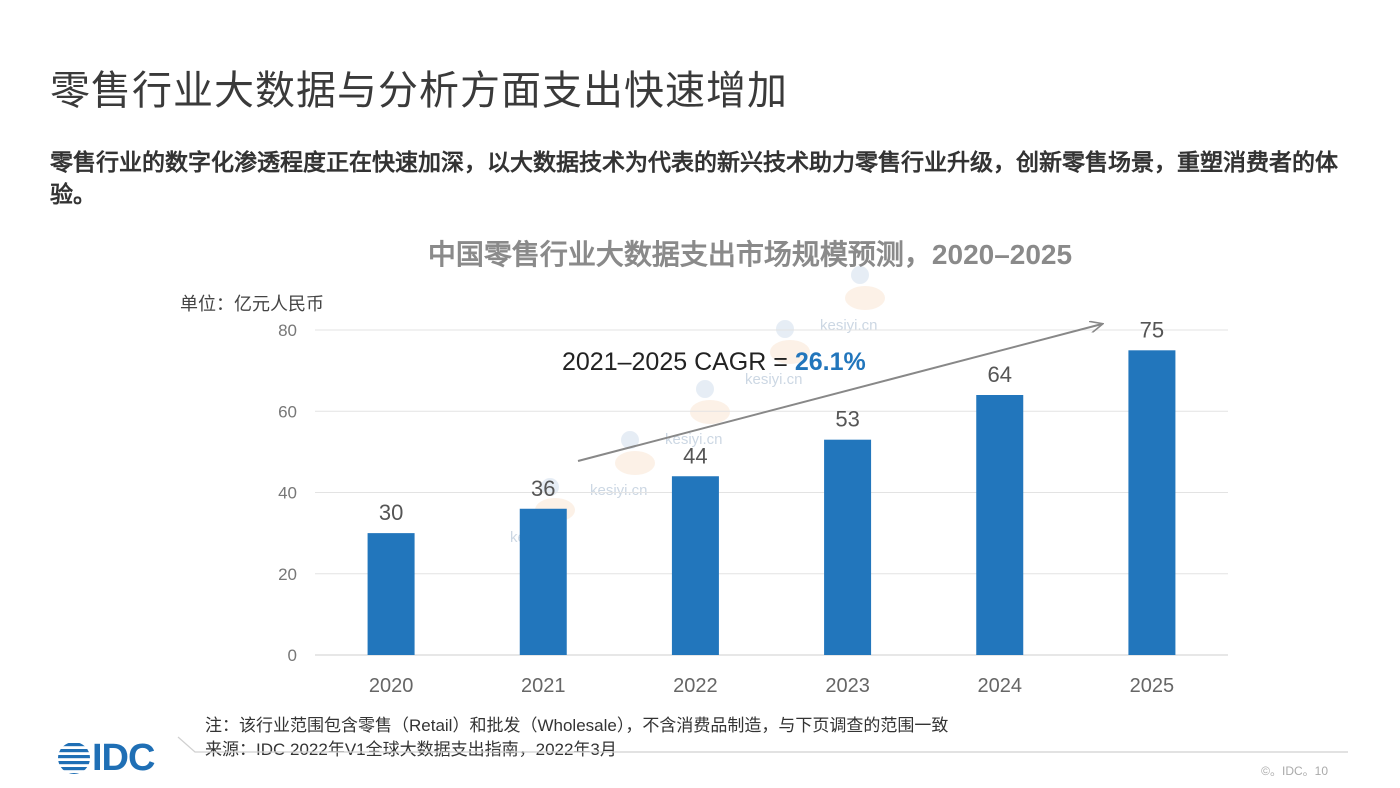 Image resolution: width=1400 pixels, height=788 pixels. What do you see at coordinates (411, 749) in the screenshot?
I see `chart-source: 来源：IDC 2022年V1全球大数据支出指南，2022年3月` at bounding box center [411, 749].